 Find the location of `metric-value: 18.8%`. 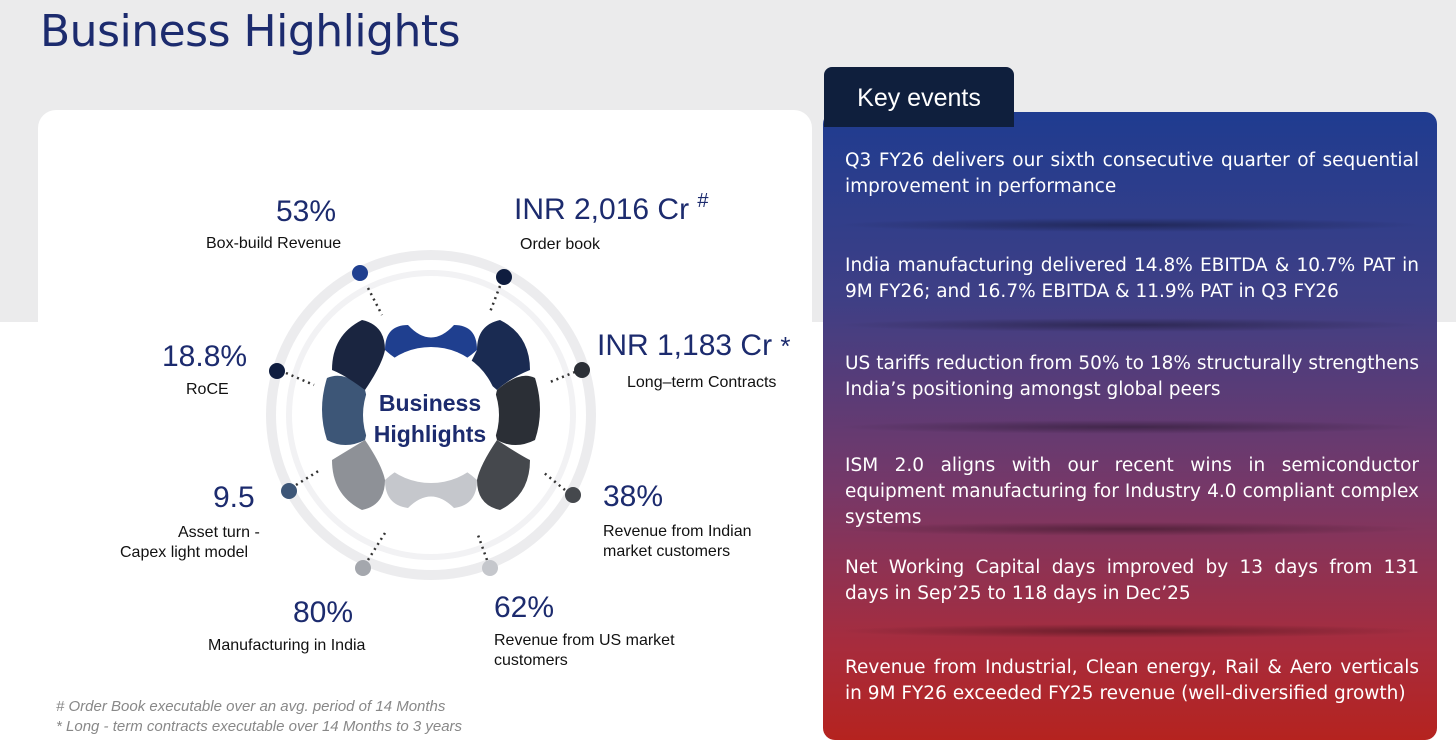

metric-value: 18.8% is located at coordinates (205, 356).